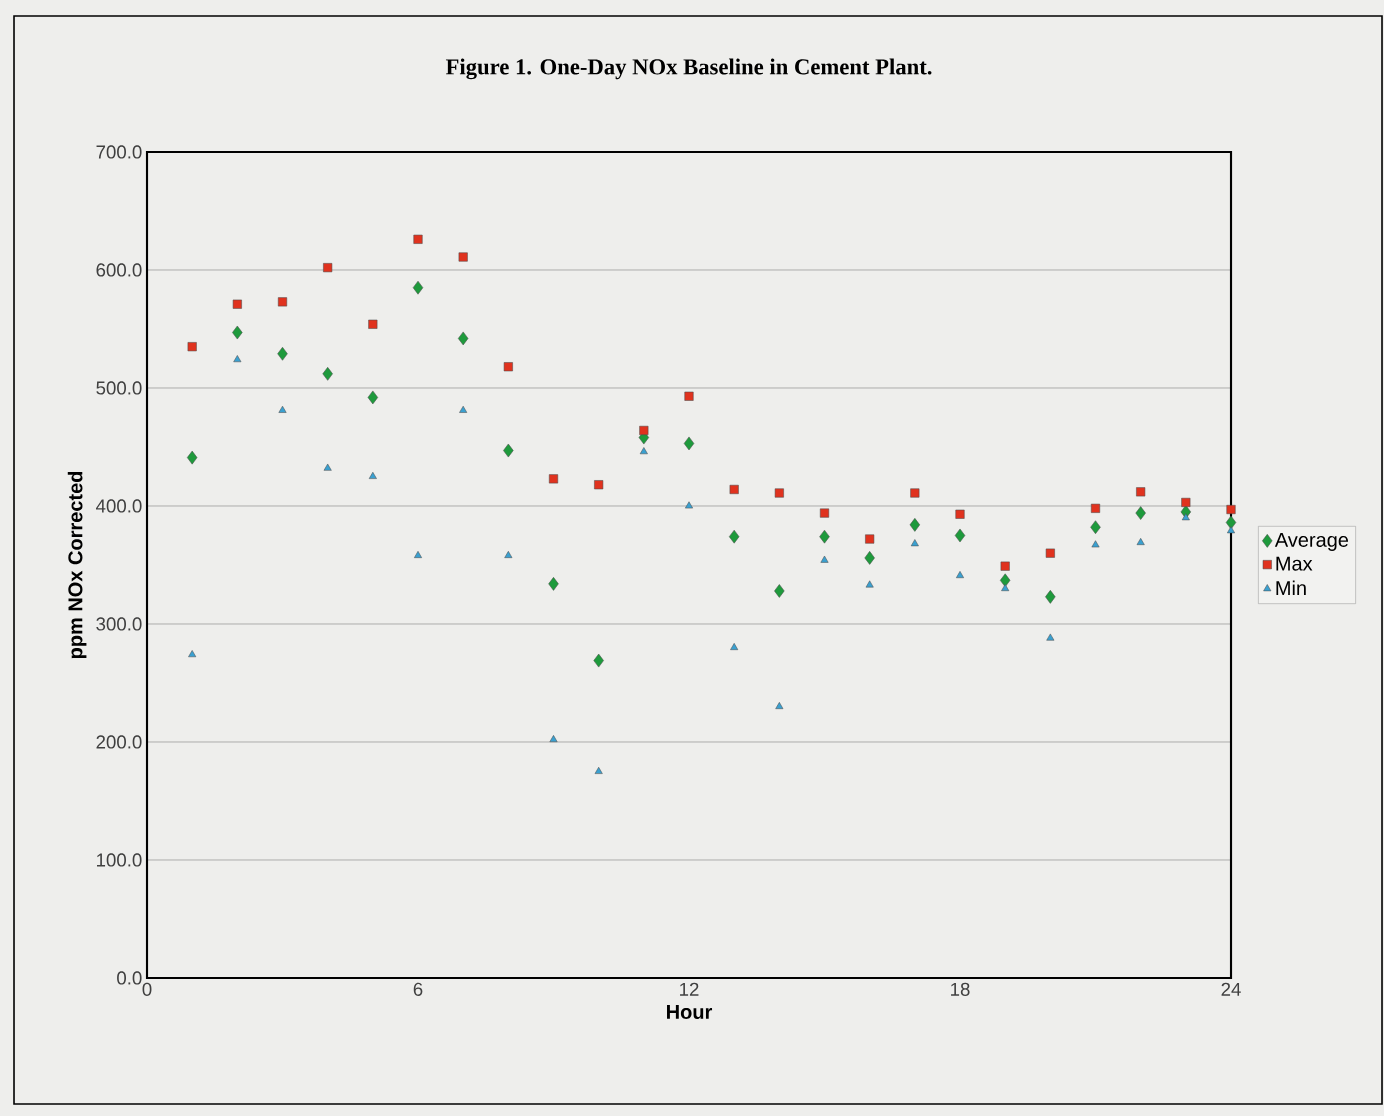  Describe the element at coordinates (689, 989) in the screenshot. I see `x-tick-label: 12` at that location.